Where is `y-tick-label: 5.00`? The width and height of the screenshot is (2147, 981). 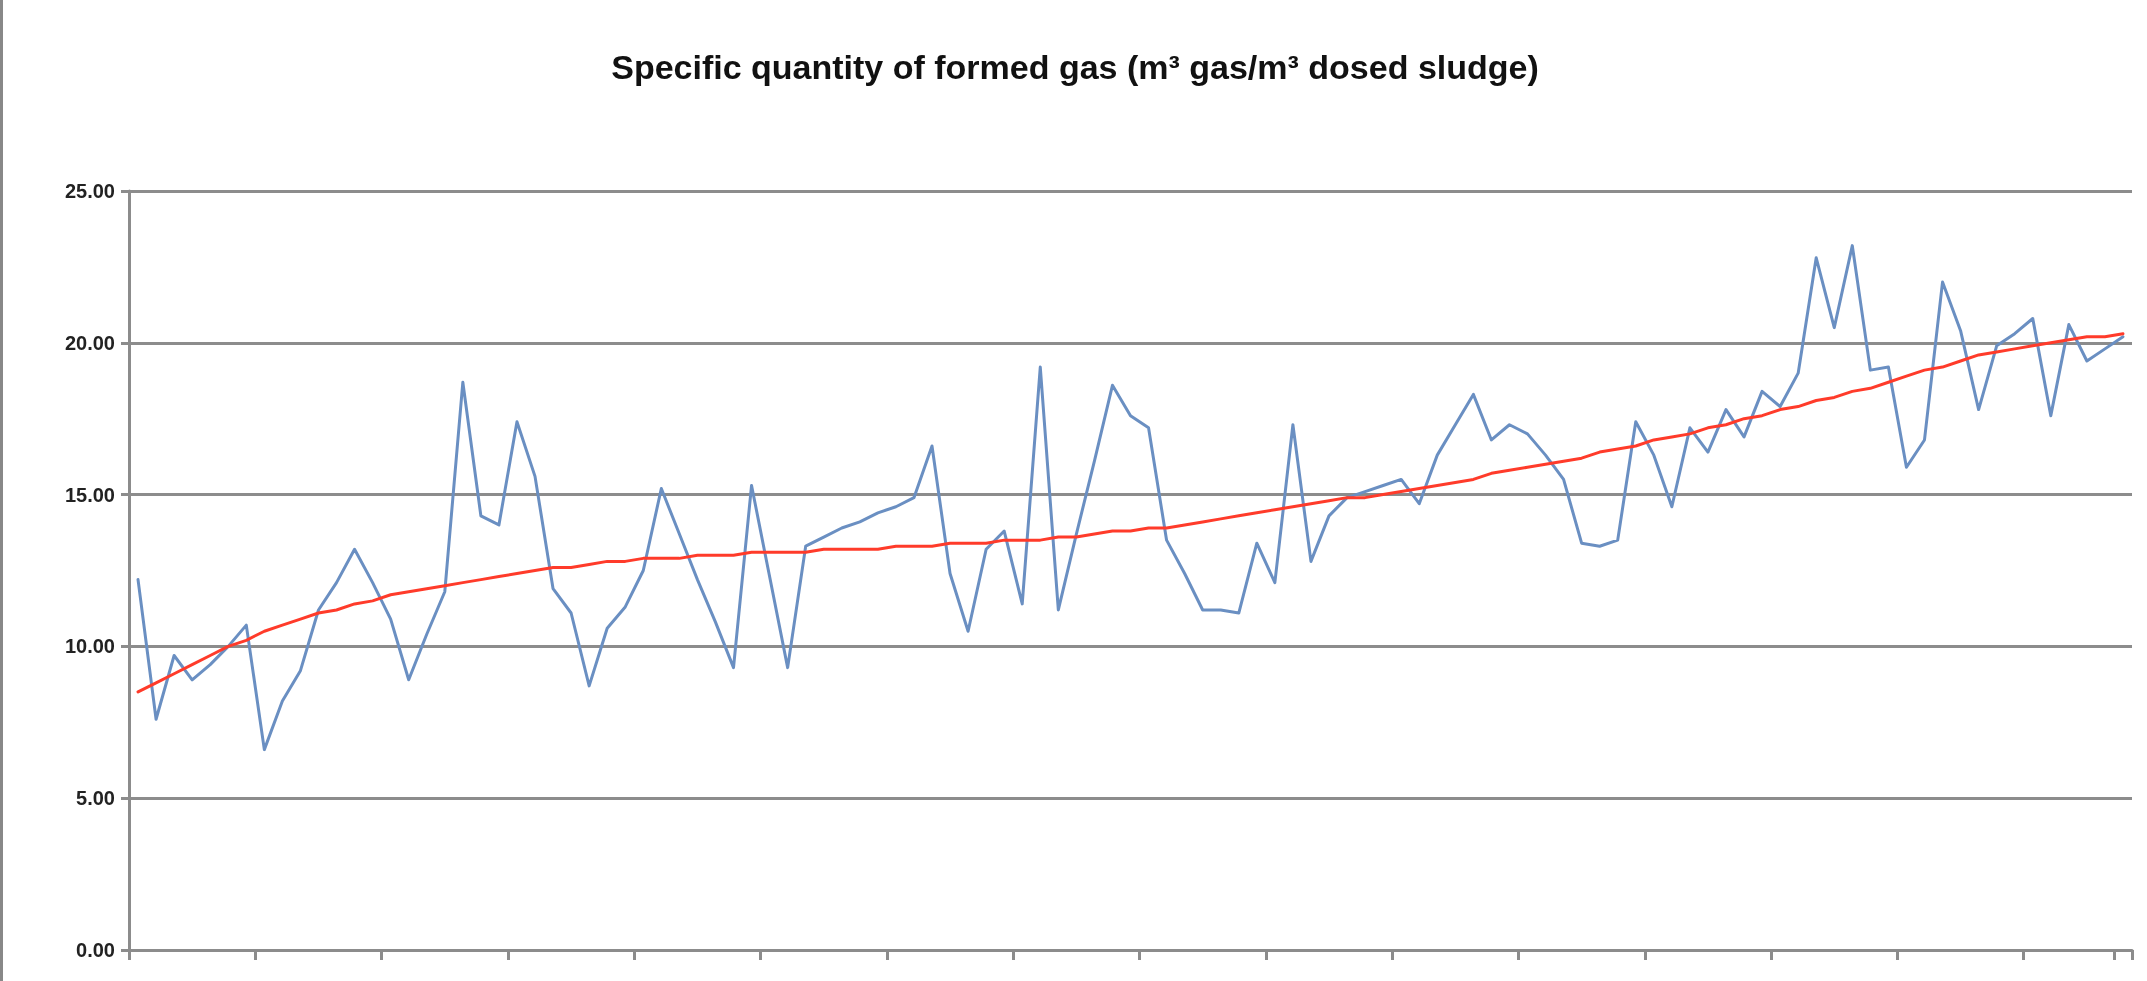 y-tick-label: 5.00 is located at coordinates (95, 798).